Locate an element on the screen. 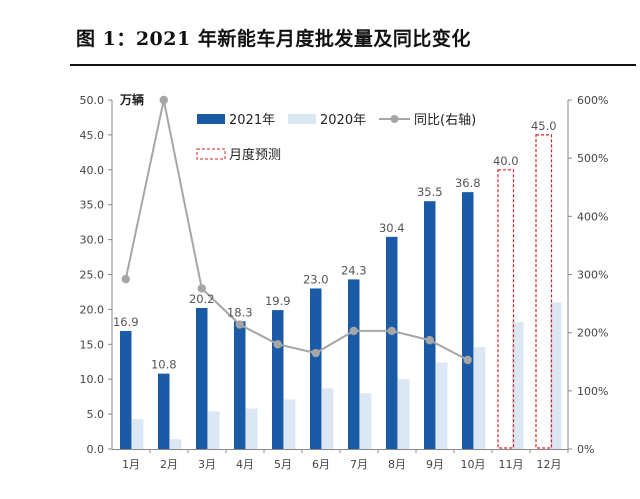 Image resolution: width=640 pixels, height=499 pixels. legend-swatch-forecast is located at coordinates (211, 154).